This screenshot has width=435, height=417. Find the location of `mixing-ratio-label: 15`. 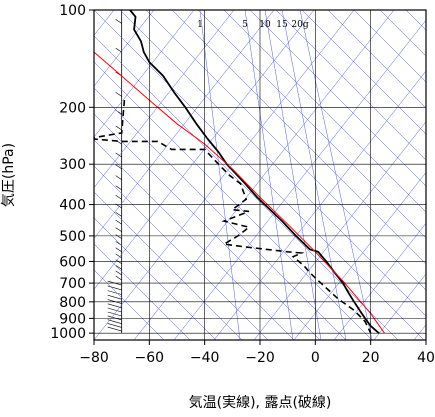

mixing-ratio-label: 15 is located at coordinates (282, 25).